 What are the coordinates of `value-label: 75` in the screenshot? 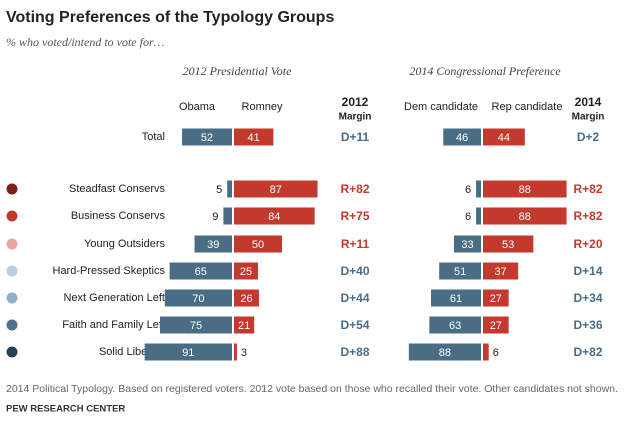 It's located at (196, 326).